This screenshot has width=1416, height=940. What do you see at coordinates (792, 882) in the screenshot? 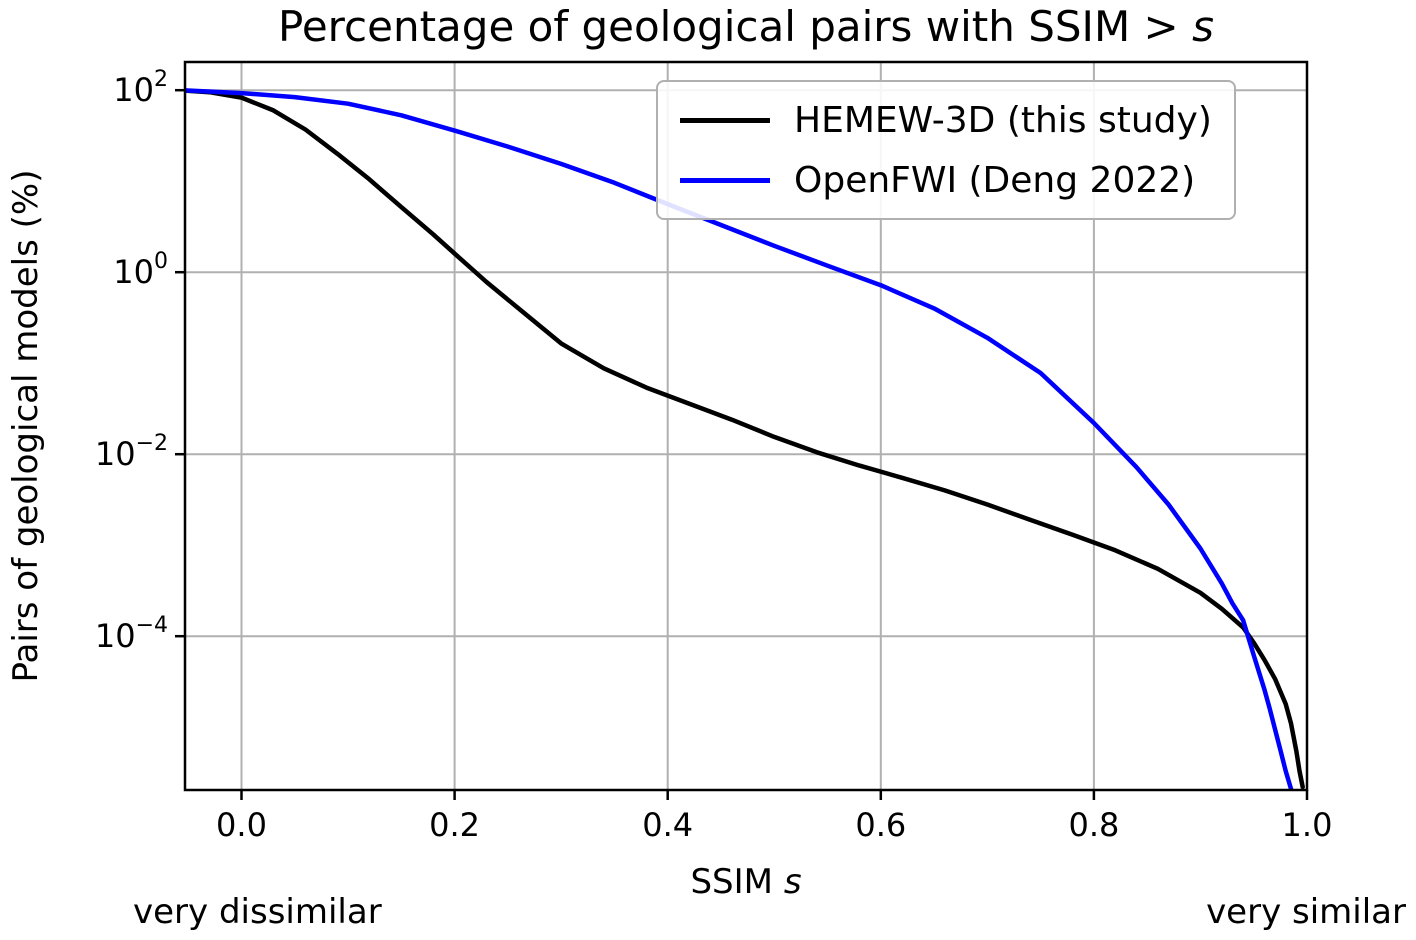
I see `x-axis-label-variable: s` at bounding box center [792, 882].